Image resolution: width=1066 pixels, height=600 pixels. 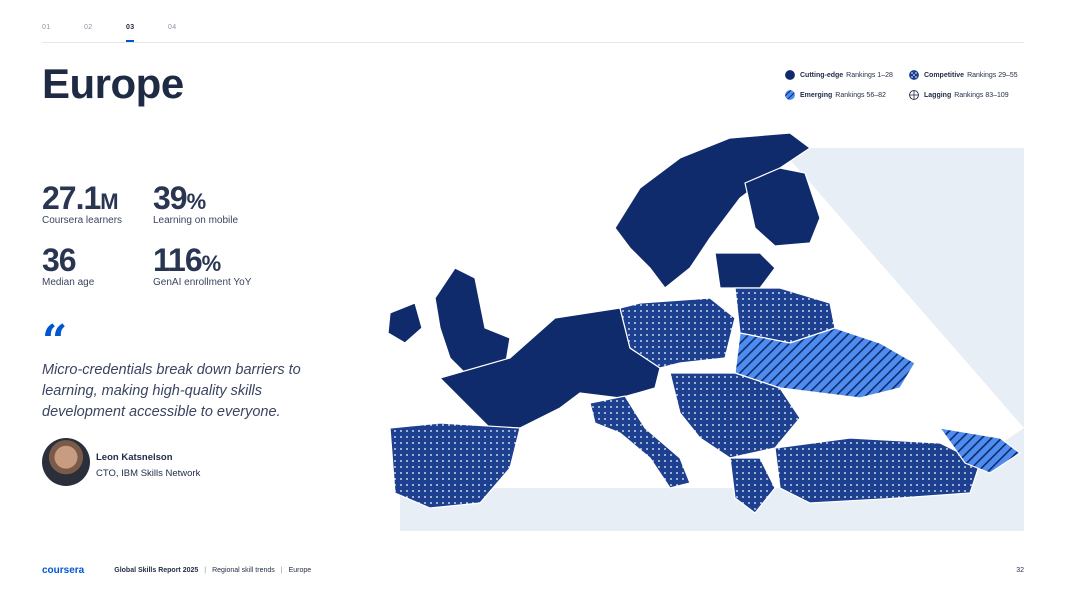 I want to click on header-divider, so click(x=533, y=42).